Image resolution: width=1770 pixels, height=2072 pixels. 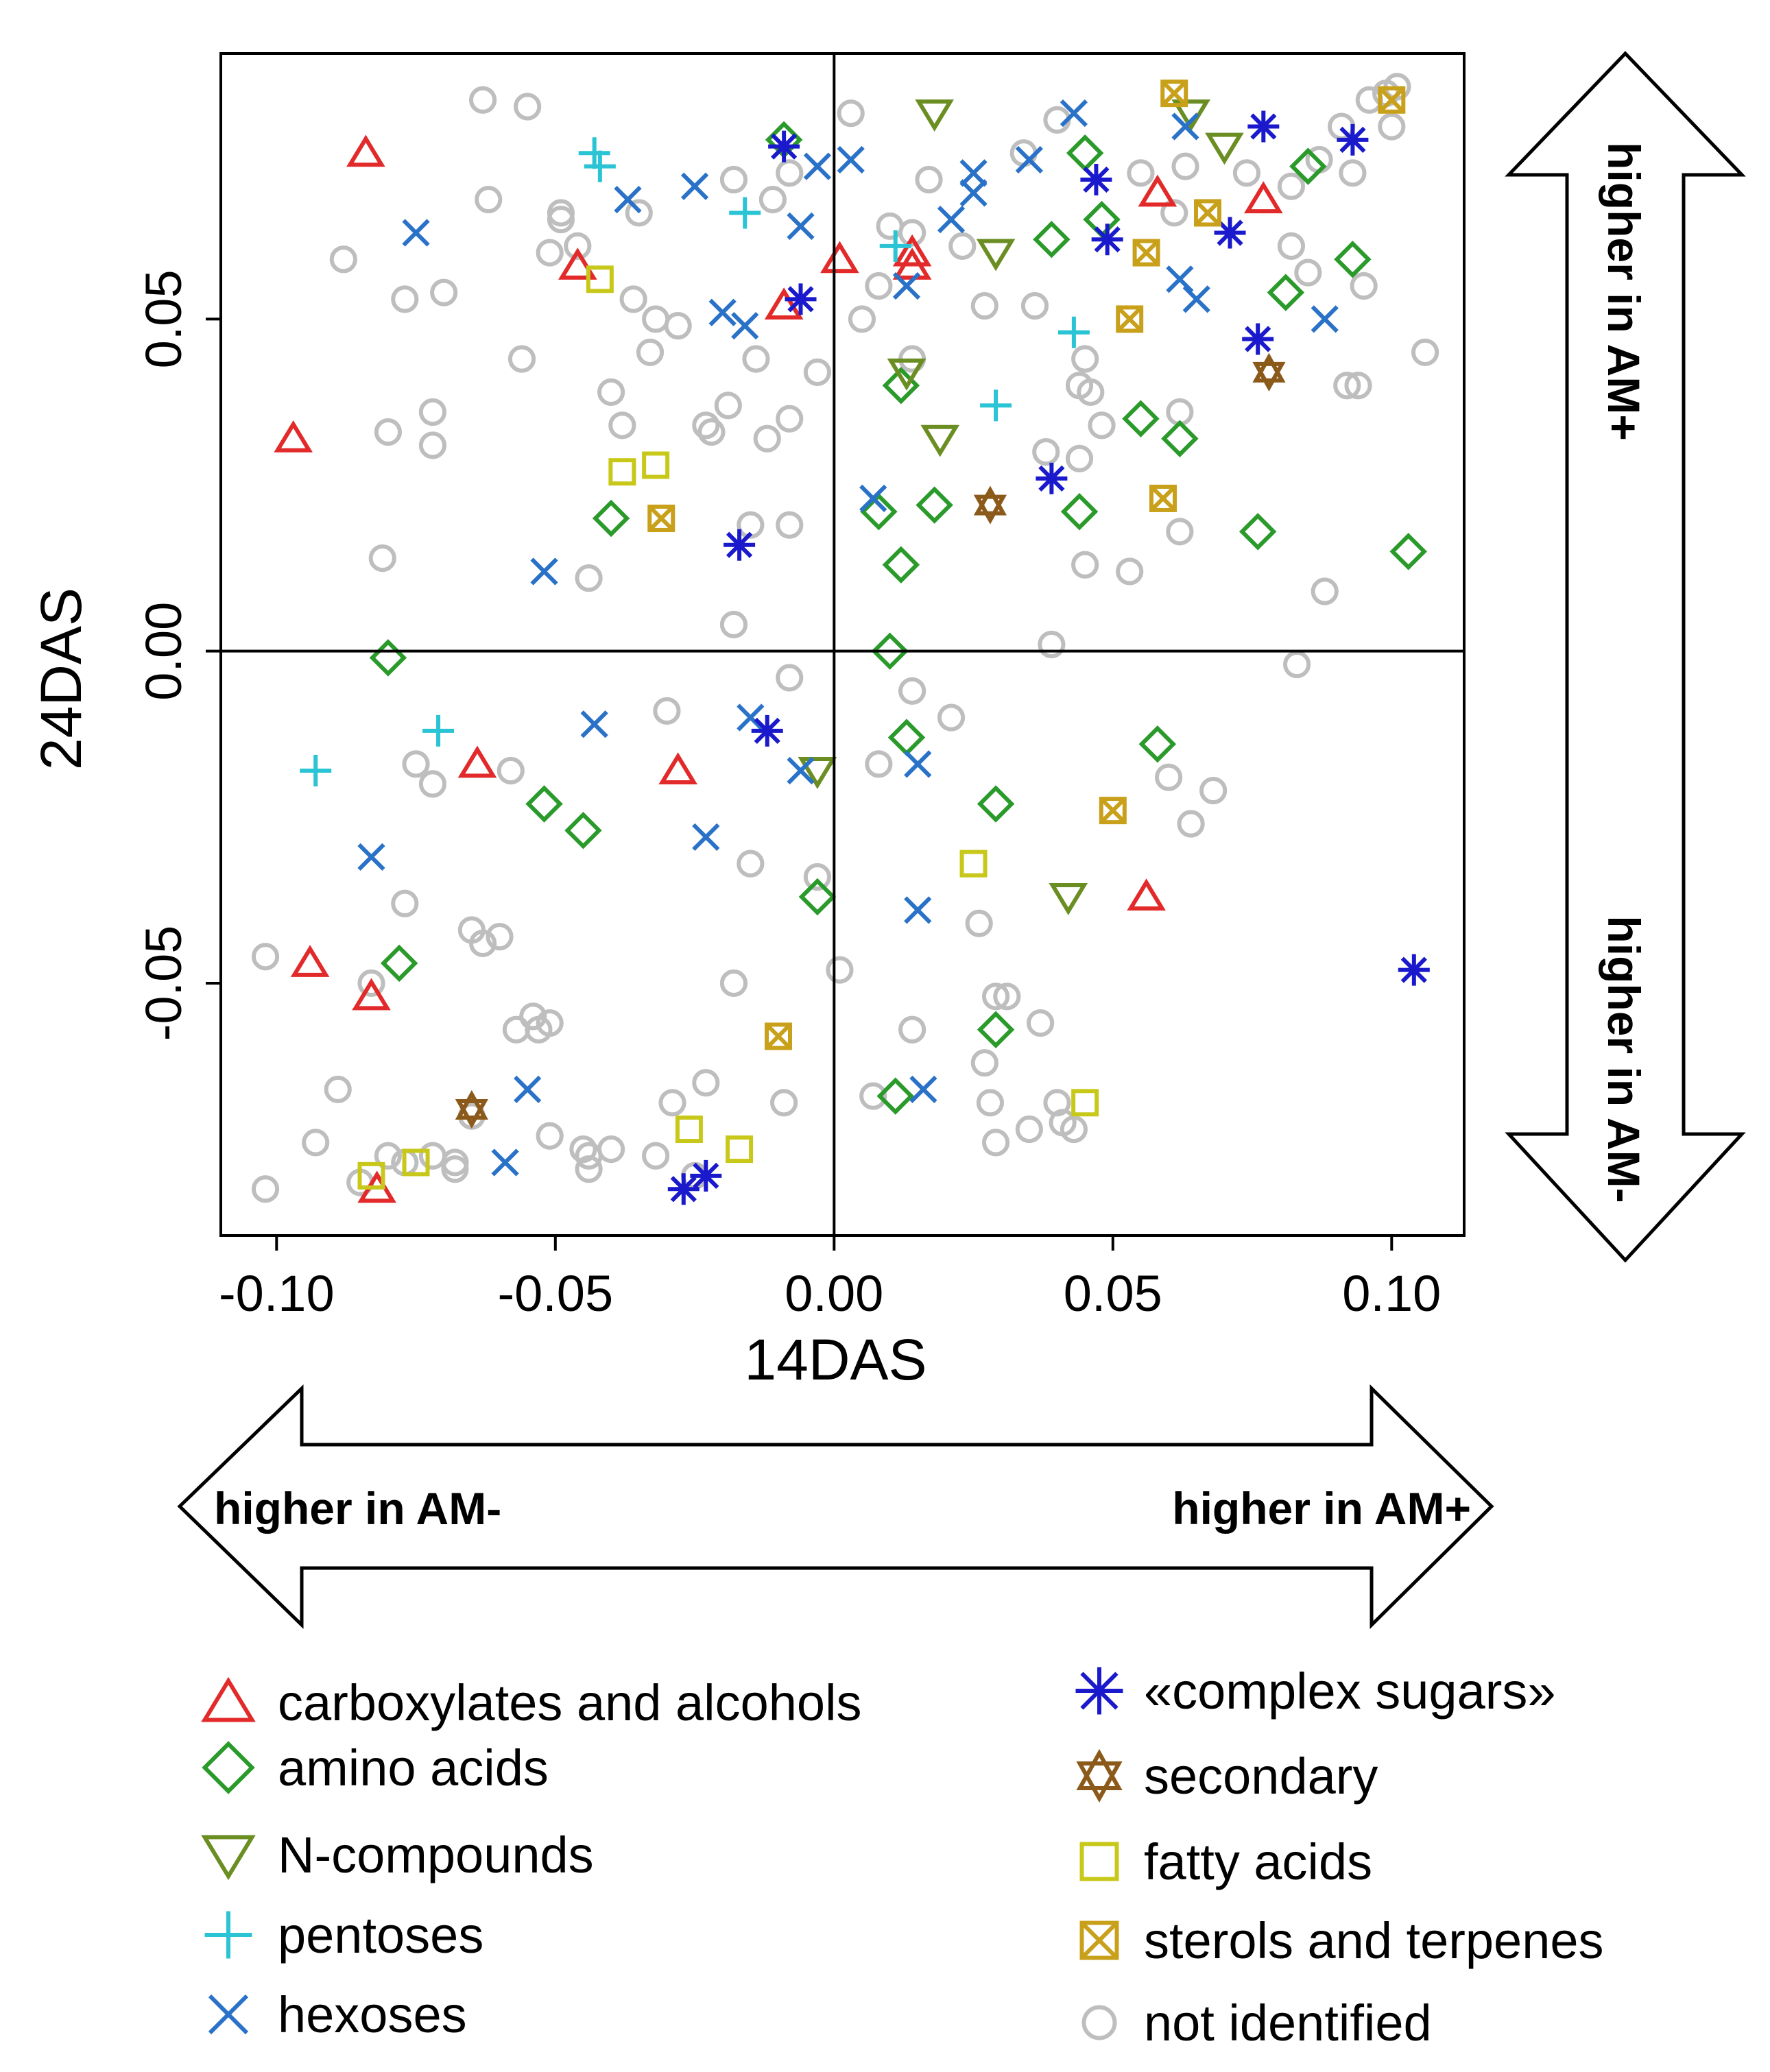 What do you see at coordinates (1099, 1691) in the screenshot?
I see `legend-marker-complex-sugars` at bounding box center [1099, 1691].